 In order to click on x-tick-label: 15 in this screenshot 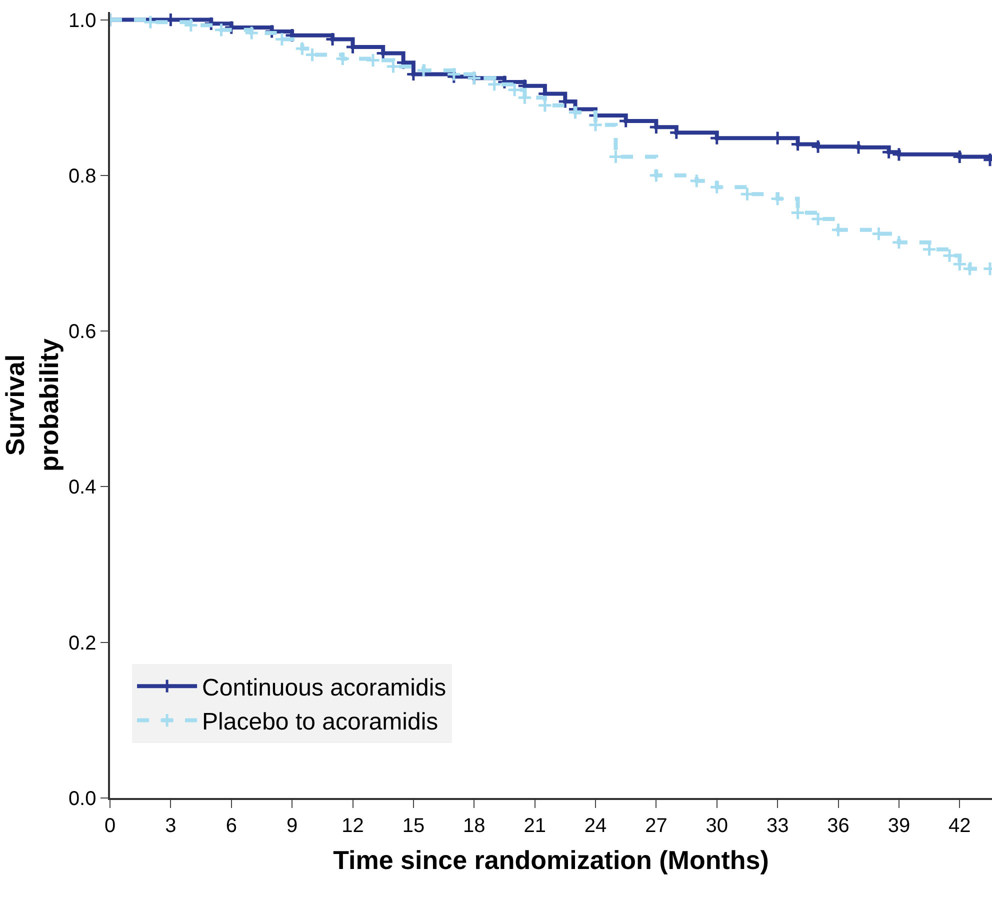, I will do `click(413, 825)`.